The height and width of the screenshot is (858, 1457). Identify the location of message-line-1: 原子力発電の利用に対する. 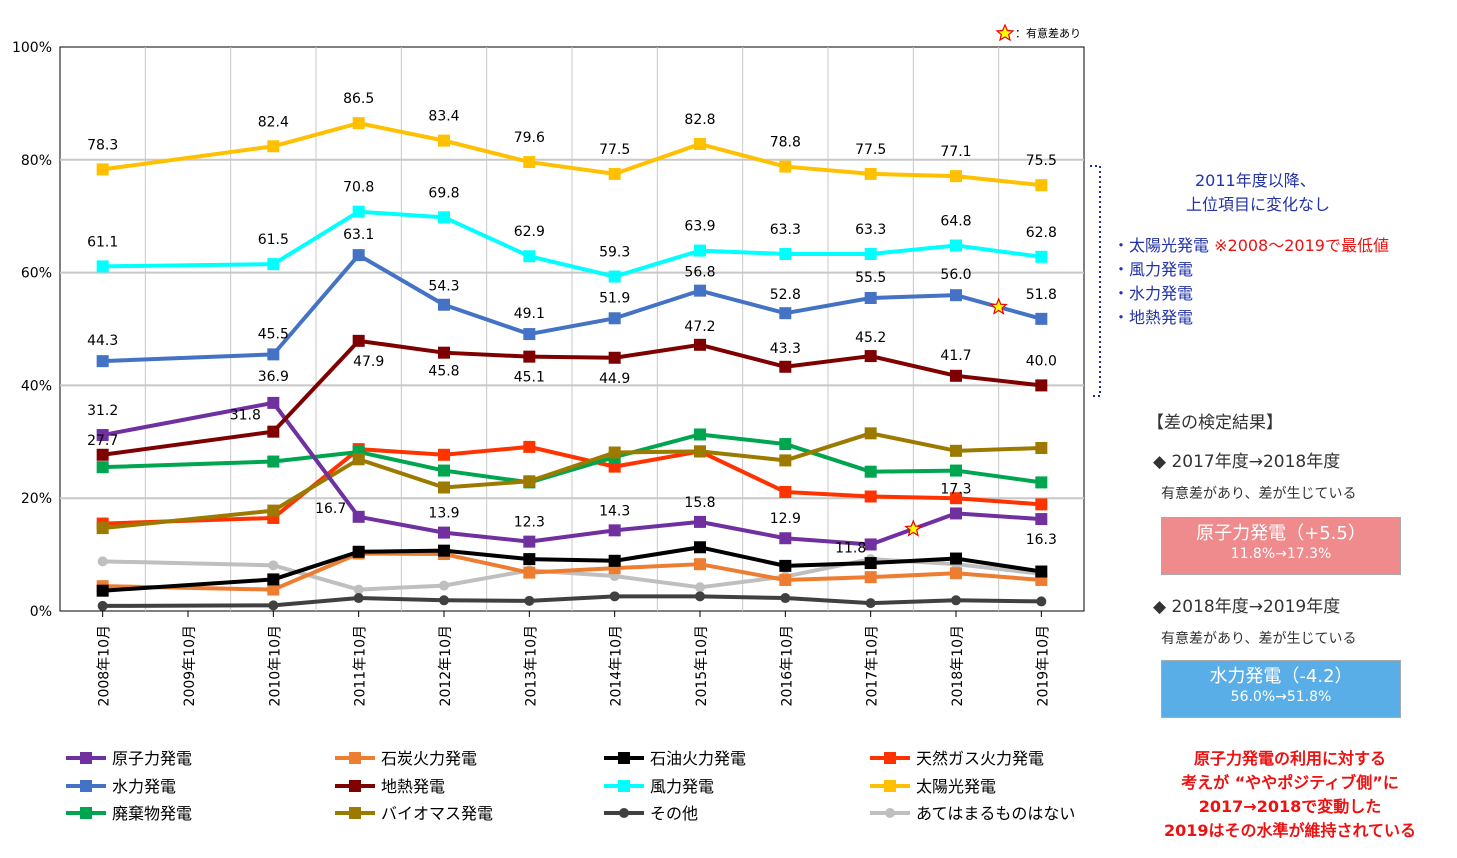
(1289, 758).